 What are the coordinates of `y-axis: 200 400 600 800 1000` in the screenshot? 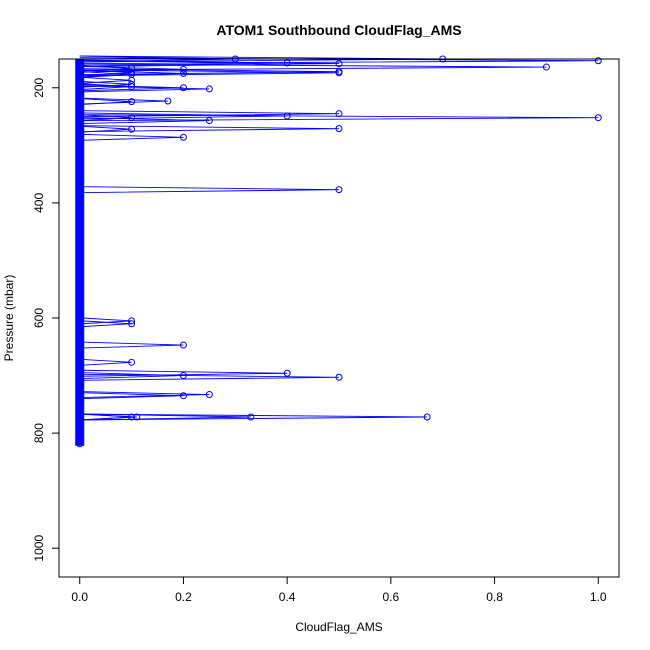 It's located at (45, 319).